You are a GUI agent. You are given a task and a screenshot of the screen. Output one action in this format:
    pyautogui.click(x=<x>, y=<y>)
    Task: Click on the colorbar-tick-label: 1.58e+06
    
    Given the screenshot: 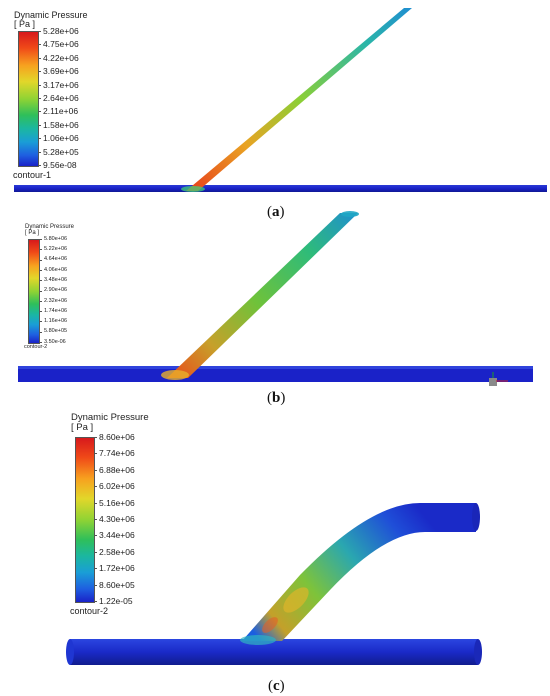 What is the action you would take?
    pyautogui.click(x=61, y=124)
    